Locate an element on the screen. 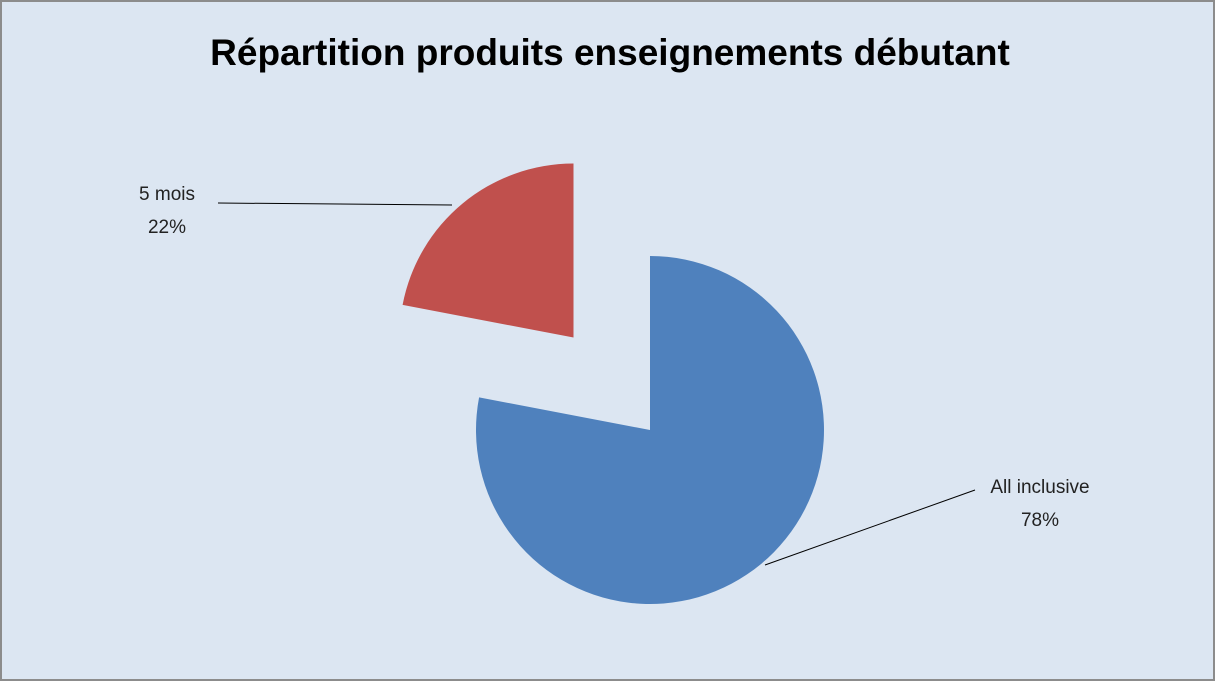 The height and width of the screenshot is (682, 1216). slice-label: 5 mois is located at coordinates (167, 194).